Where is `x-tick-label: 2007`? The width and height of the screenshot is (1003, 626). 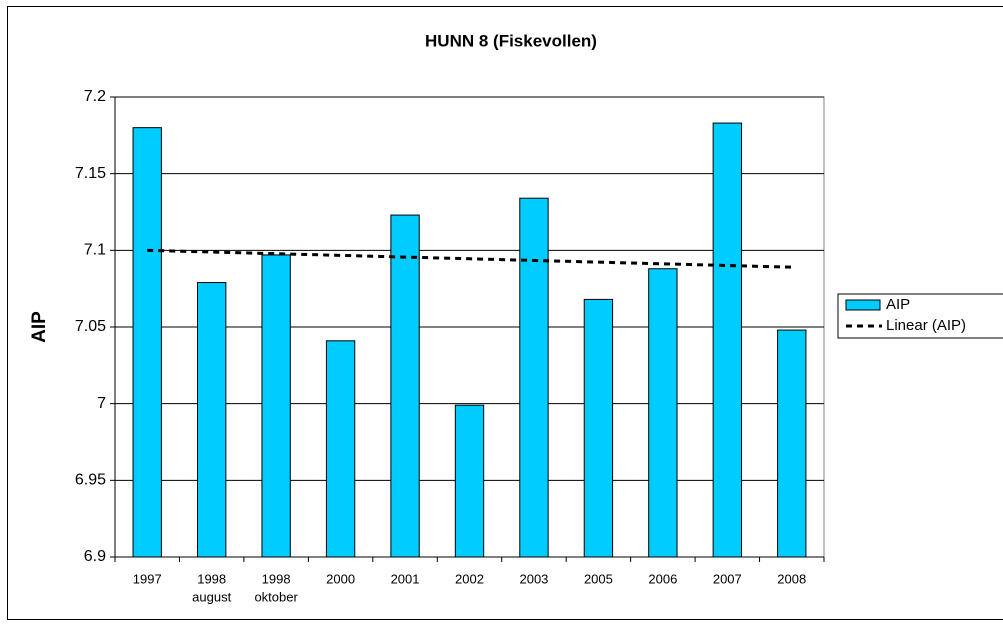 x-tick-label: 2007 is located at coordinates (727, 578).